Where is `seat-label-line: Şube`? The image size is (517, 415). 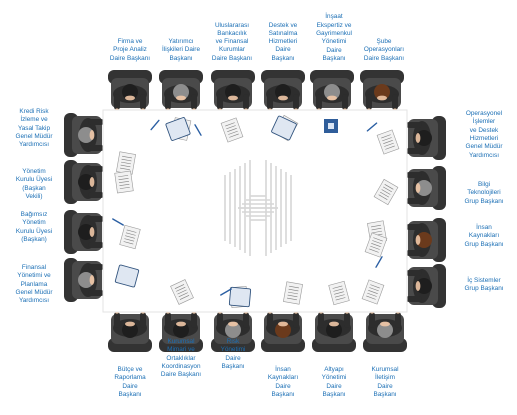 seat-label-line: Şube is located at coordinates (384, 42).